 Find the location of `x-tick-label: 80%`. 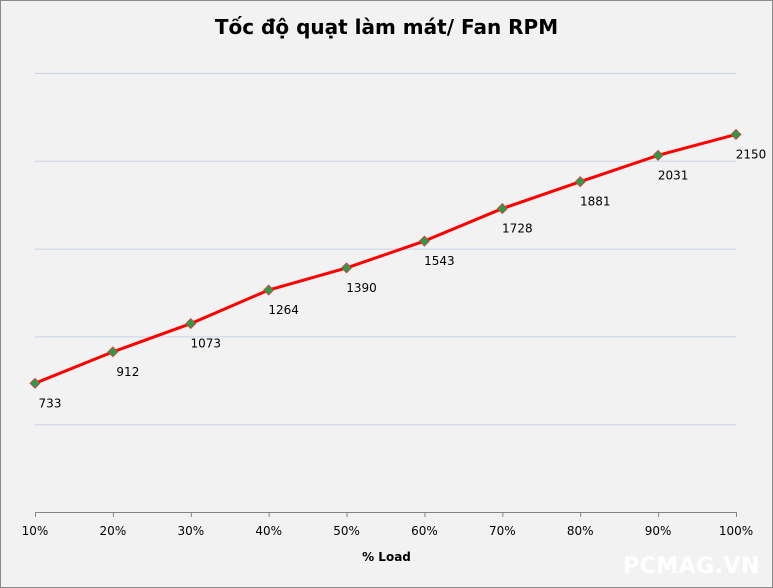

x-tick-label: 80% is located at coordinates (580, 531).